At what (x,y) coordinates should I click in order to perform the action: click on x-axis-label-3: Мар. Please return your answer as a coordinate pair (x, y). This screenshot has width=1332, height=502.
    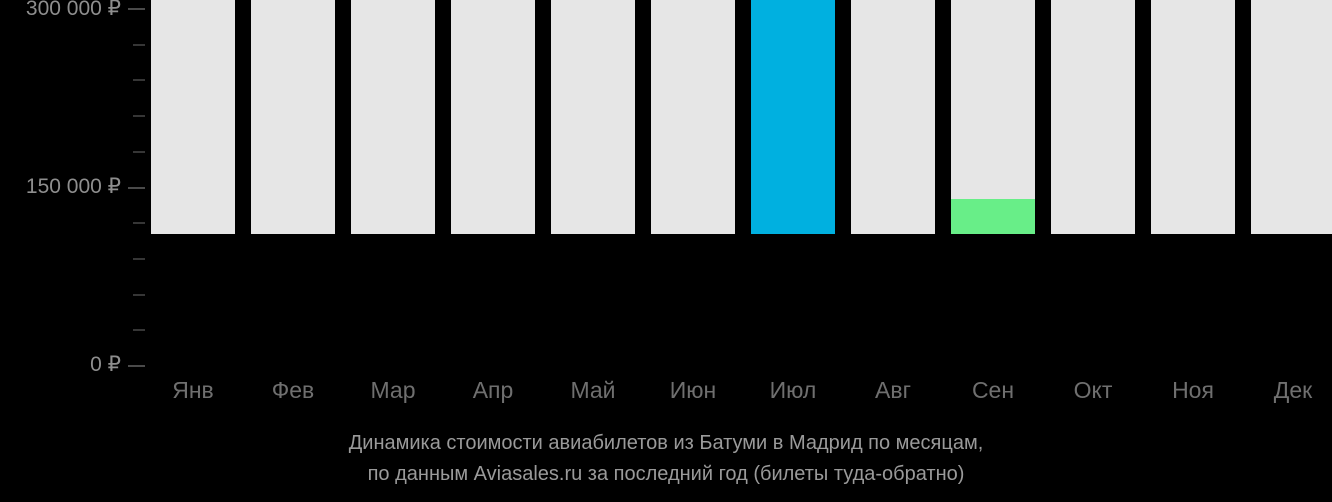
    Looking at the image, I should click on (393, 390).